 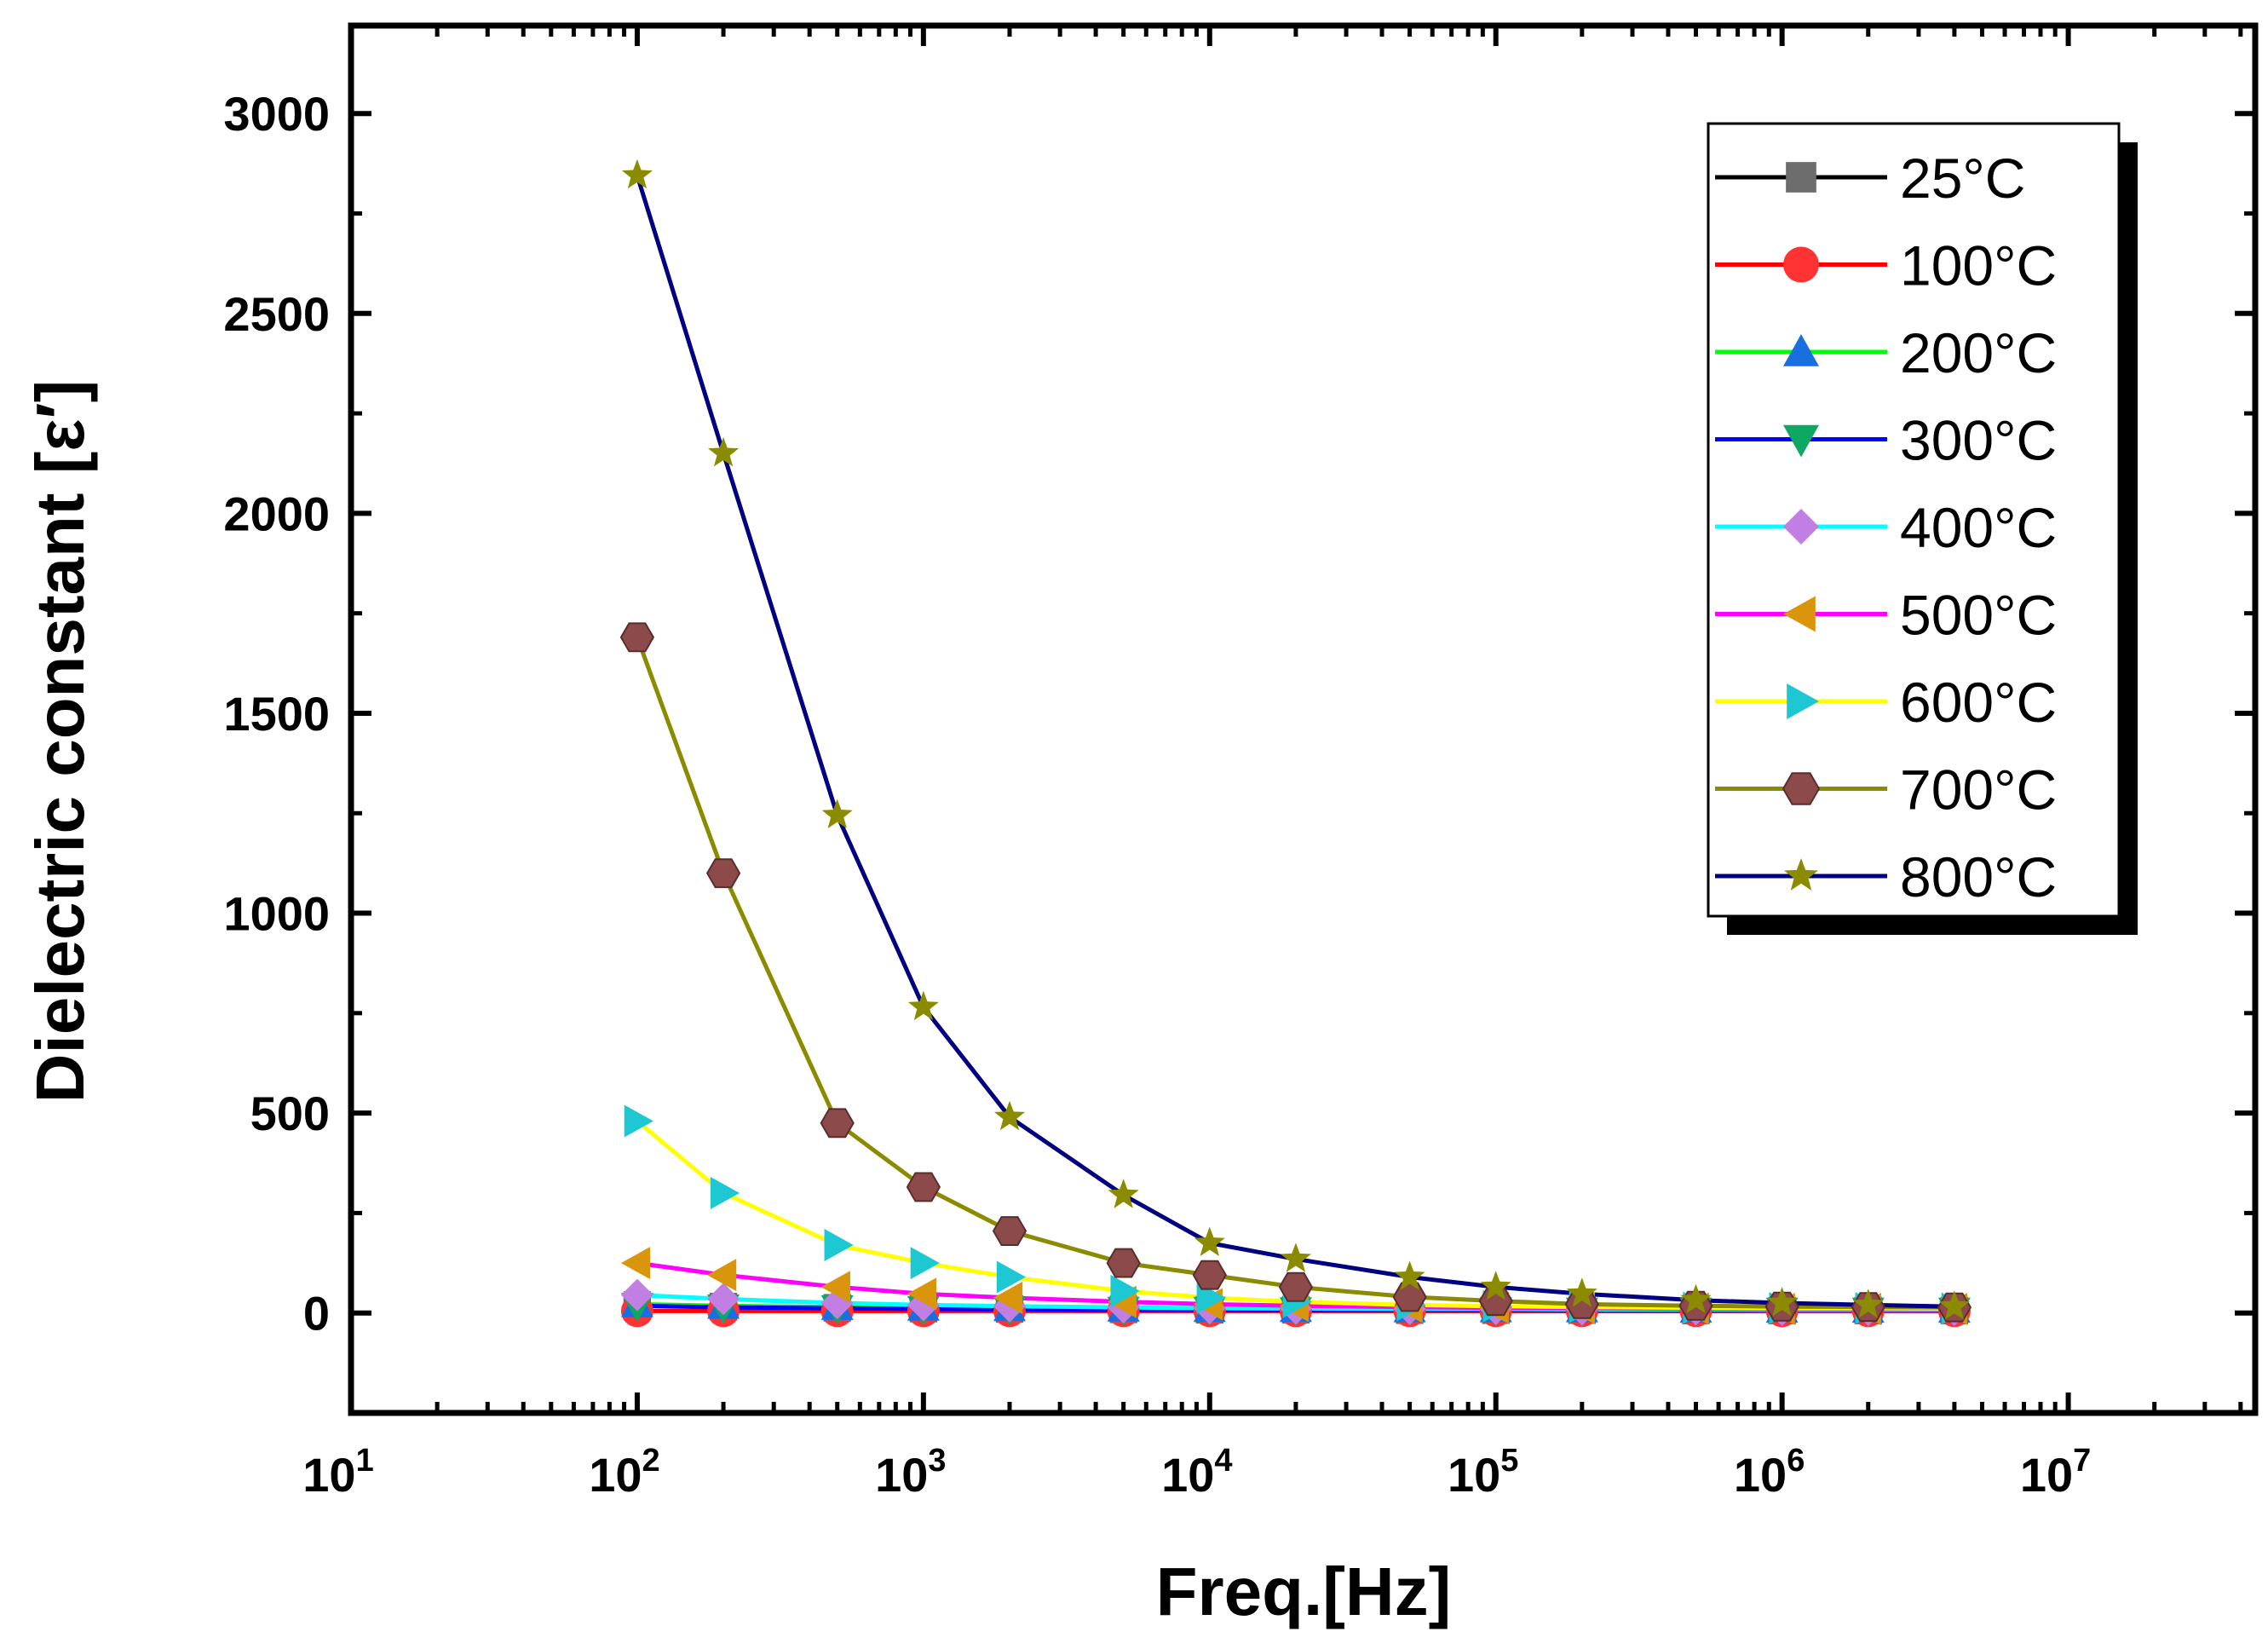 I want to click on legend-entry: 800°C, so click(x=1886, y=877).